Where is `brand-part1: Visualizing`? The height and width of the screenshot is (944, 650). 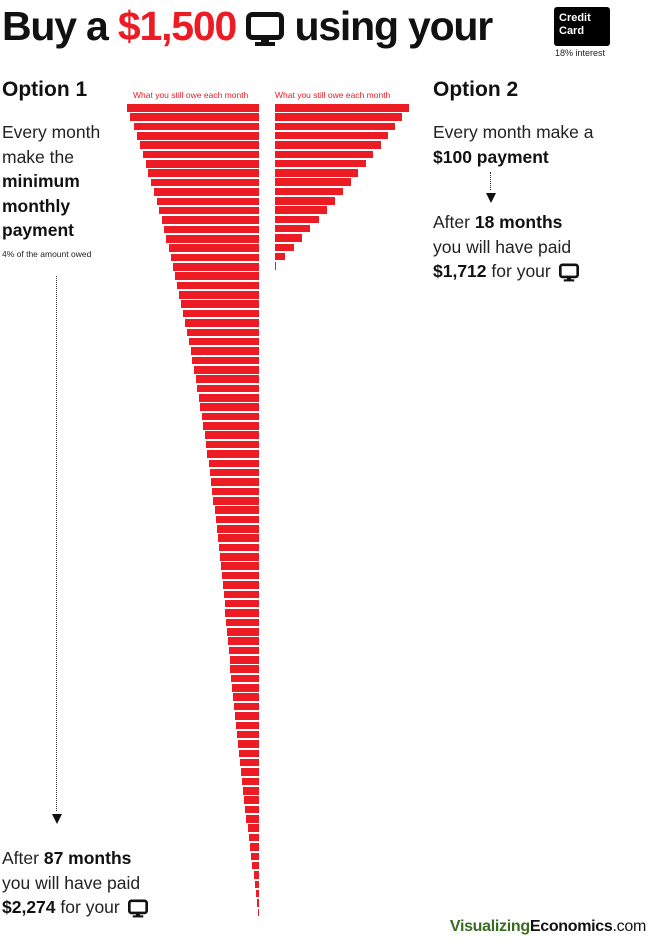
brand-part1: Visualizing is located at coordinates (489, 926).